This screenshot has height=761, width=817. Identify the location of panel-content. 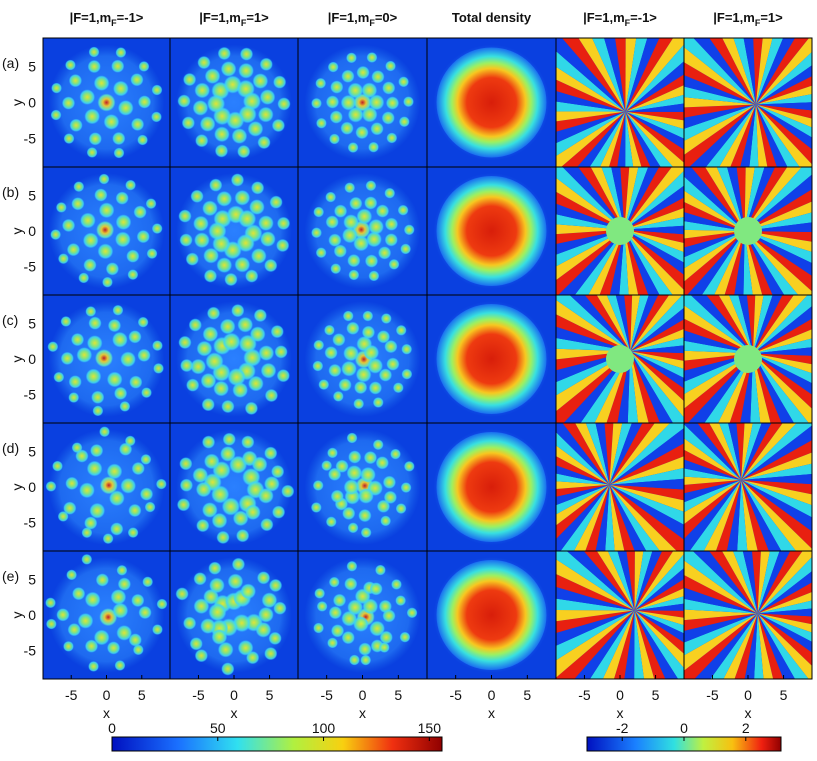
(748, 615).